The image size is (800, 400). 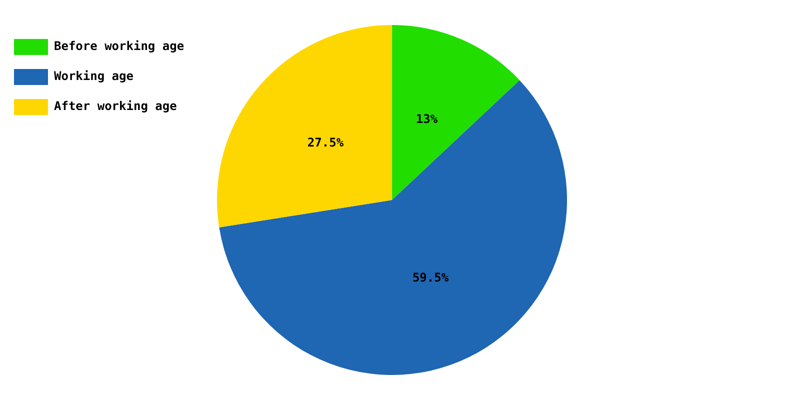 What do you see at coordinates (431, 277) in the screenshot?
I see `data-label: 59.5%` at bounding box center [431, 277].